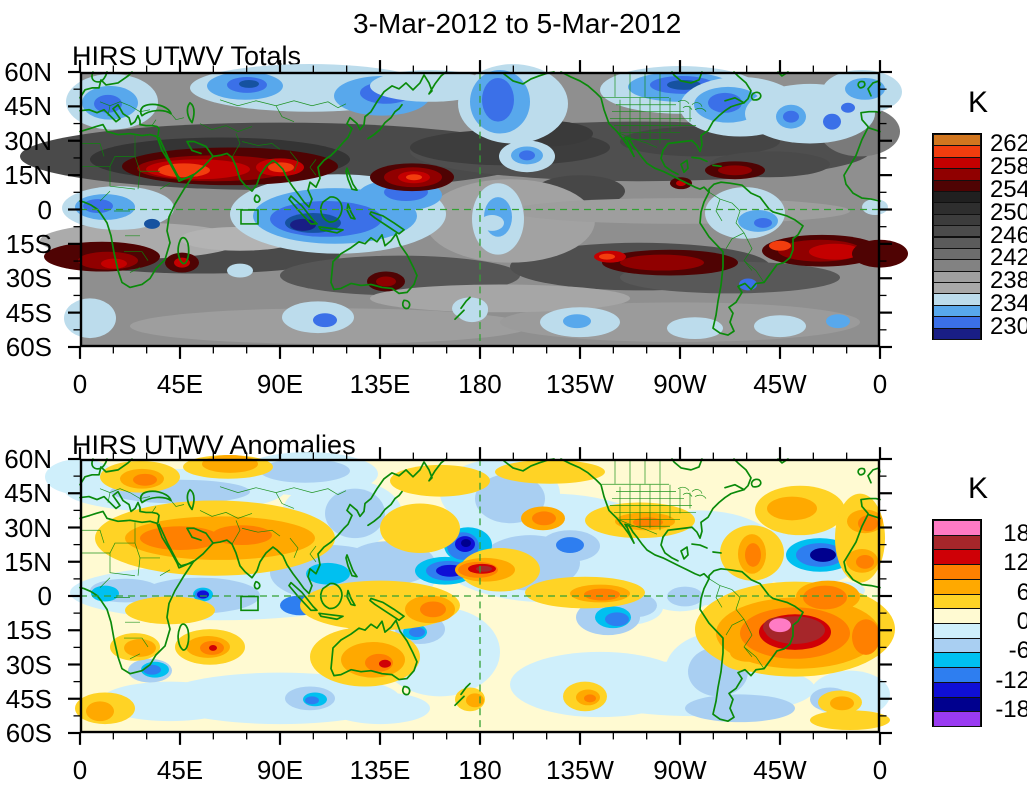  Describe the element at coordinates (1008, 212) in the screenshot. I see `colorbar-tick-label: 250` at that location.